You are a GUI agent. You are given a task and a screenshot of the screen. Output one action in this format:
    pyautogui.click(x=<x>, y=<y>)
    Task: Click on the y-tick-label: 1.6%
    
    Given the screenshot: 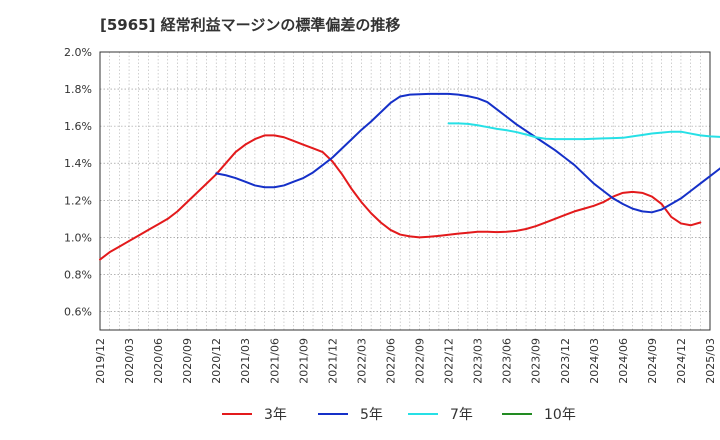 What is the action you would take?
    pyautogui.click(x=78, y=126)
    